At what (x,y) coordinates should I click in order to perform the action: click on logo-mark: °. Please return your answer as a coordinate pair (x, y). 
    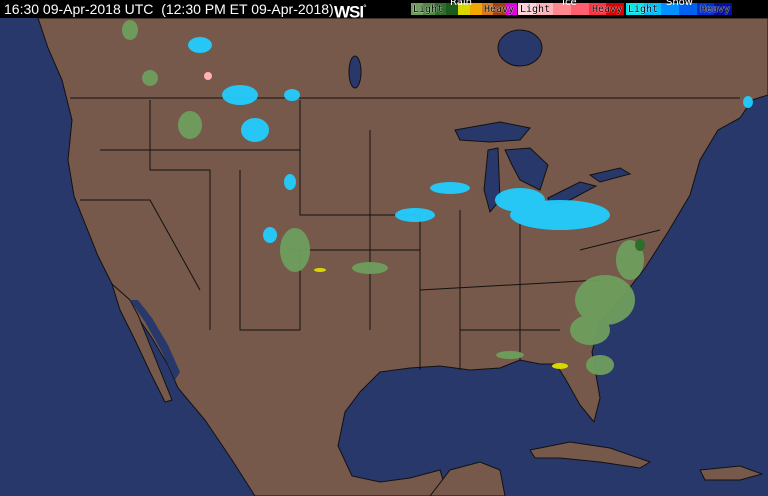
    Looking at the image, I should click on (364, 8).